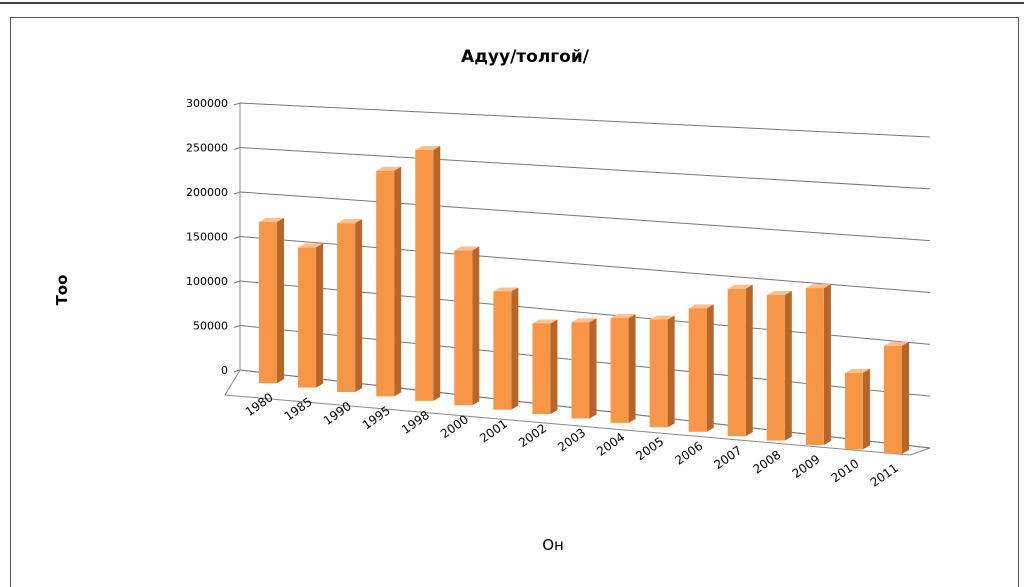  What do you see at coordinates (210, 326) in the screenshot?
I see `y-tick-label: 50000` at bounding box center [210, 326].